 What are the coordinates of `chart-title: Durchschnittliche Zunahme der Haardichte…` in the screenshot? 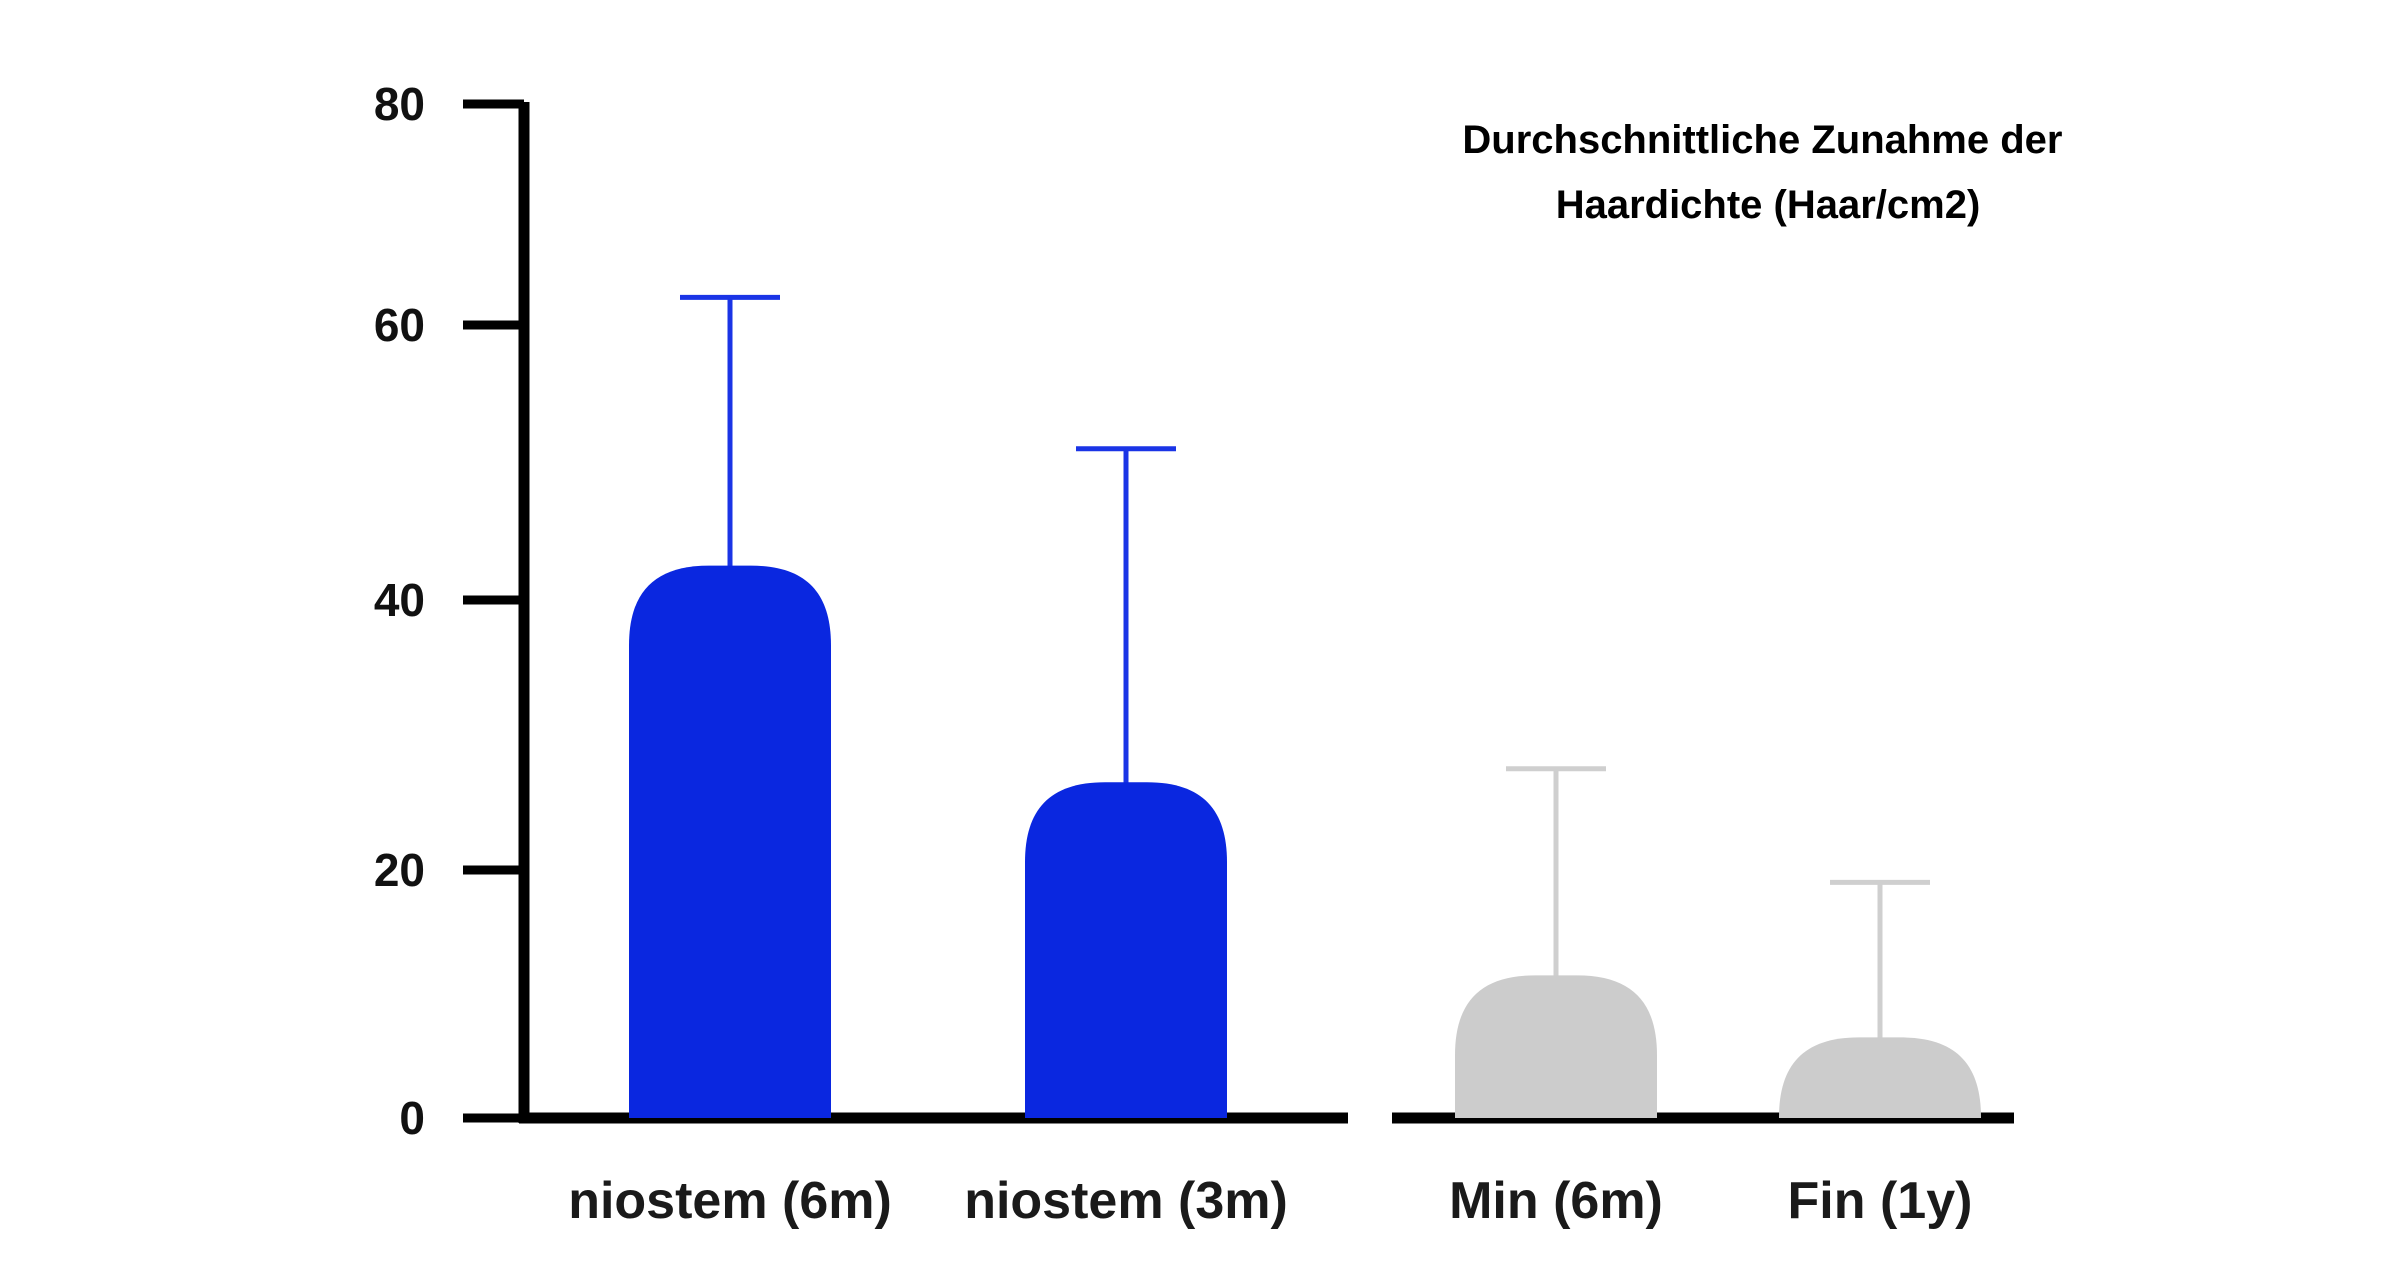 It's located at (1767, 172).